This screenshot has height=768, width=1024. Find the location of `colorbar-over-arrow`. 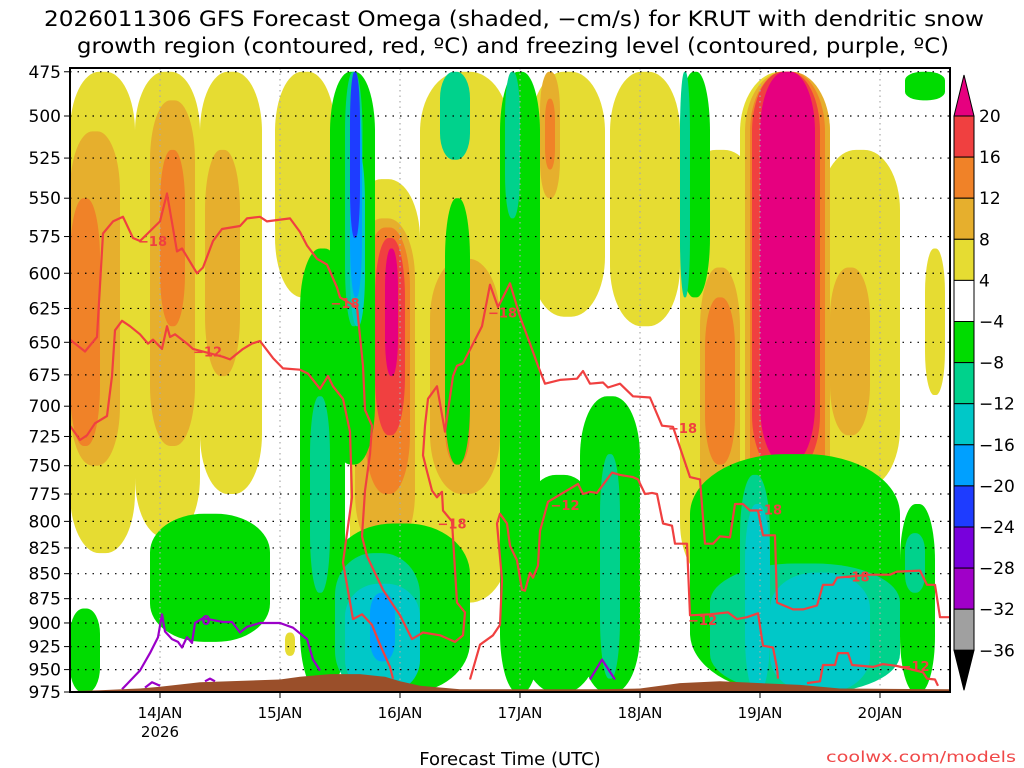

colorbar-over-arrow is located at coordinates (964, 95).